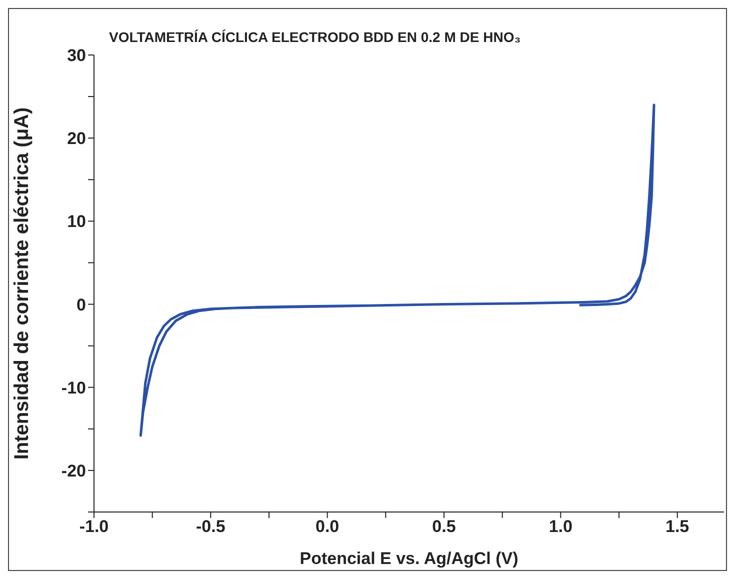 Image resolution: width=733 pixels, height=577 pixels. I want to click on x-tick-label: 0.0, so click(328, 526).